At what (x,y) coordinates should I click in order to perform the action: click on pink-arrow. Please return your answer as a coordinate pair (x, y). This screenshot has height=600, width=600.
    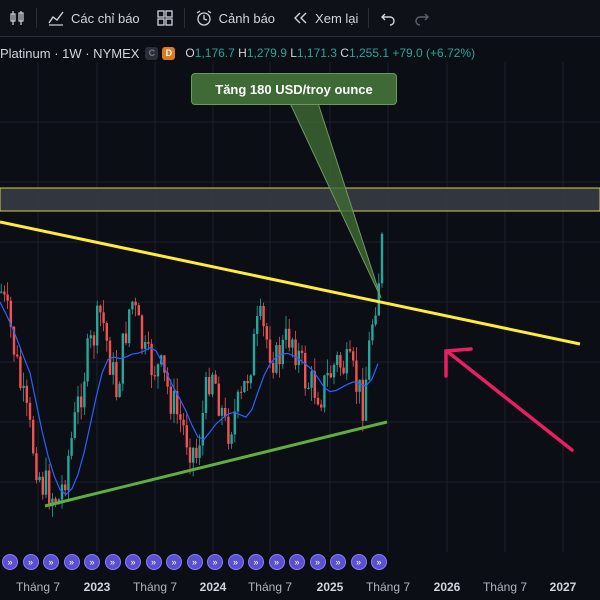
    Looking at the image, I should click on (509, 399).